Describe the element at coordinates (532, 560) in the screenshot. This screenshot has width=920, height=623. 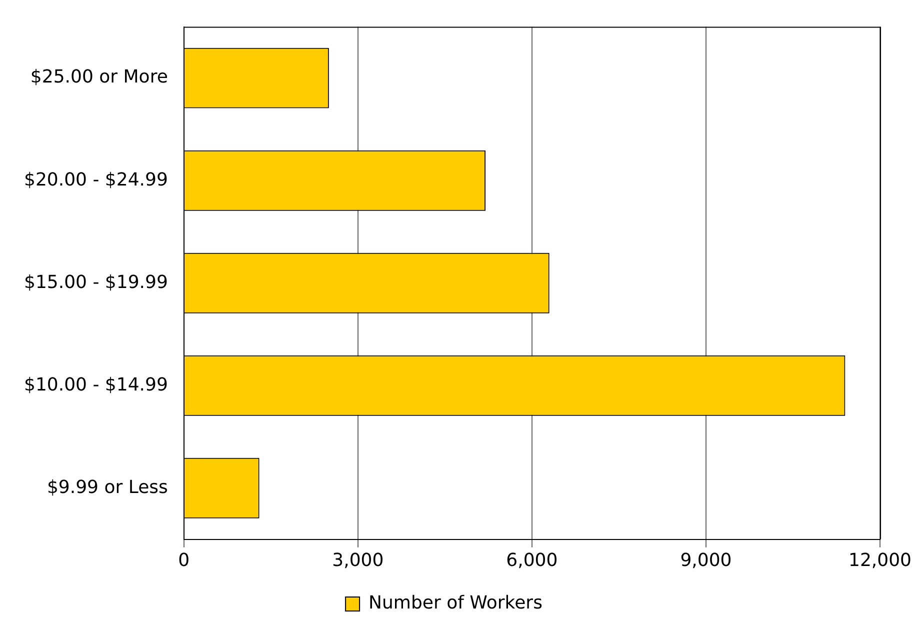
I see `x-tick-label: 6,000` at that location.